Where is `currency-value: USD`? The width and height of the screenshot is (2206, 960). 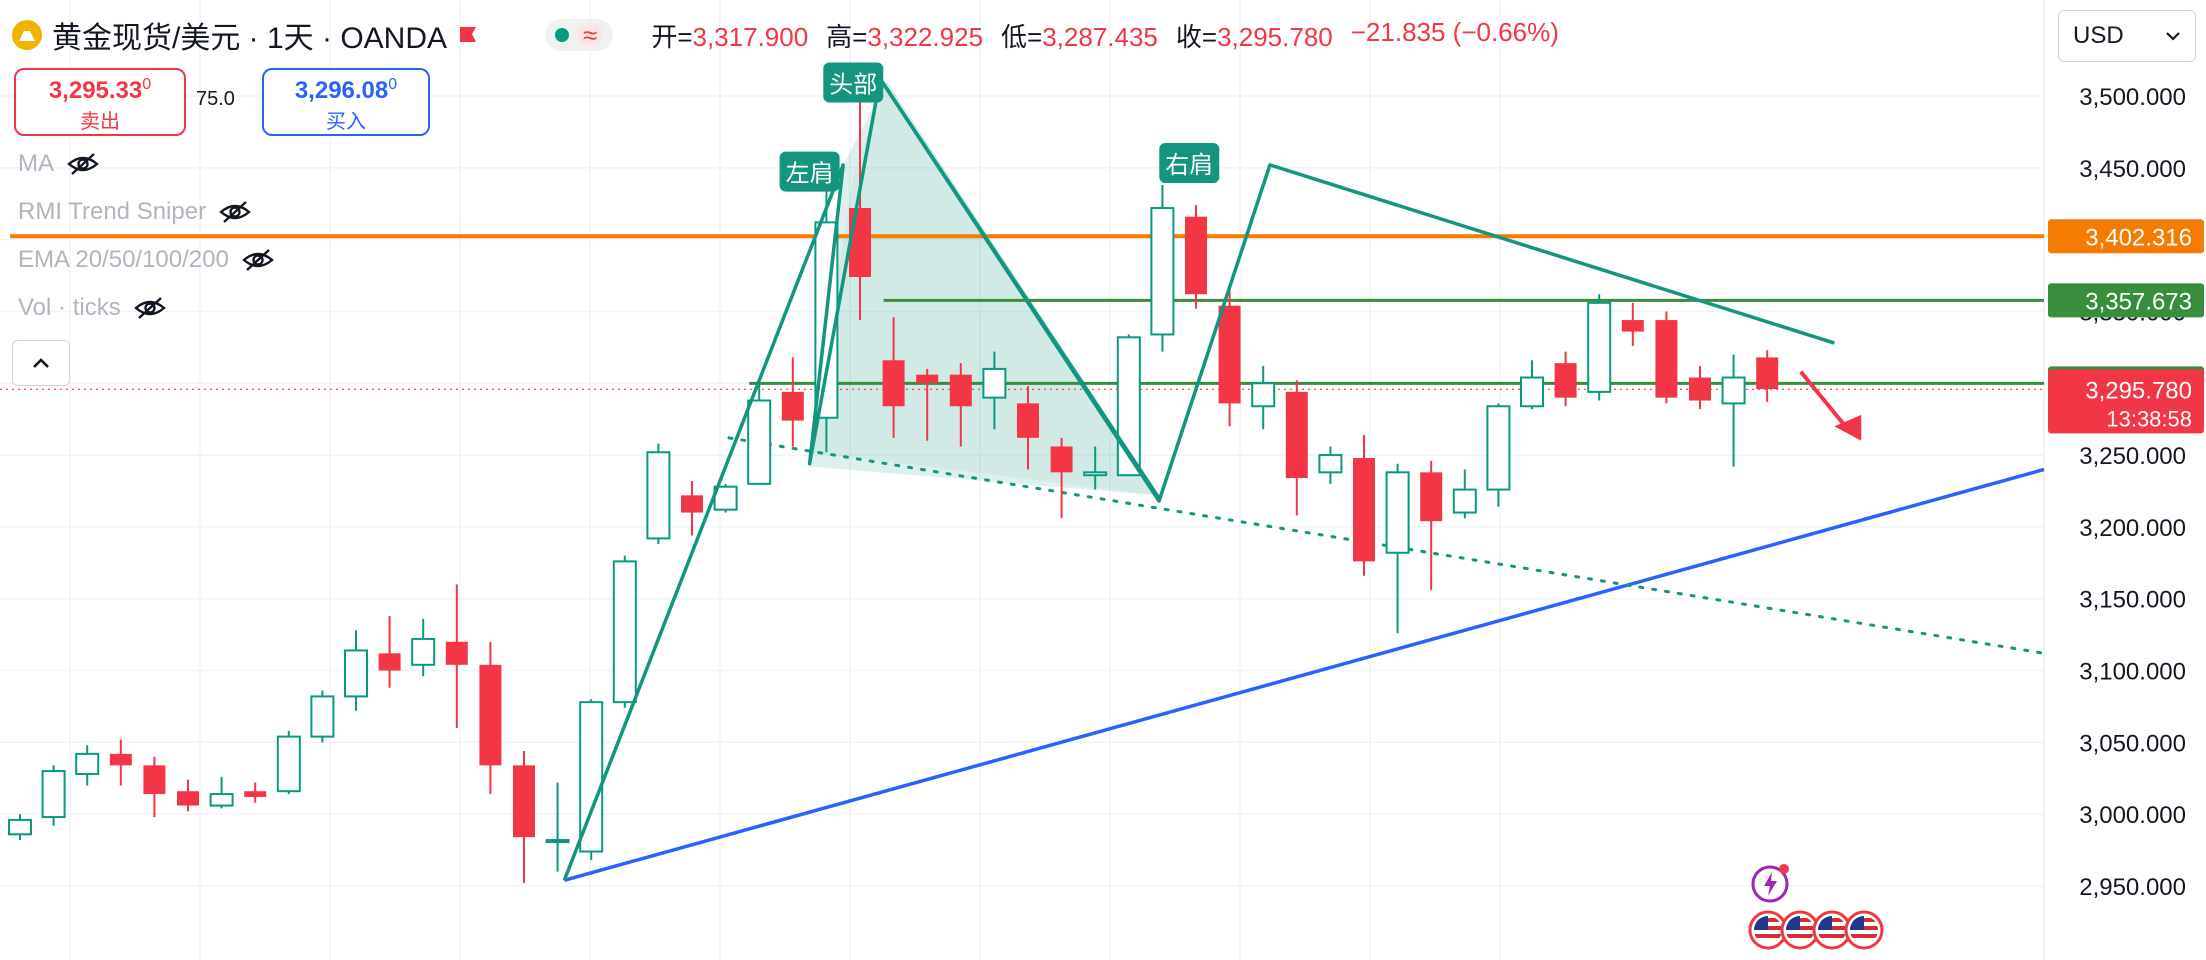 currency-value: USD is located at coordinates (2098, 35).